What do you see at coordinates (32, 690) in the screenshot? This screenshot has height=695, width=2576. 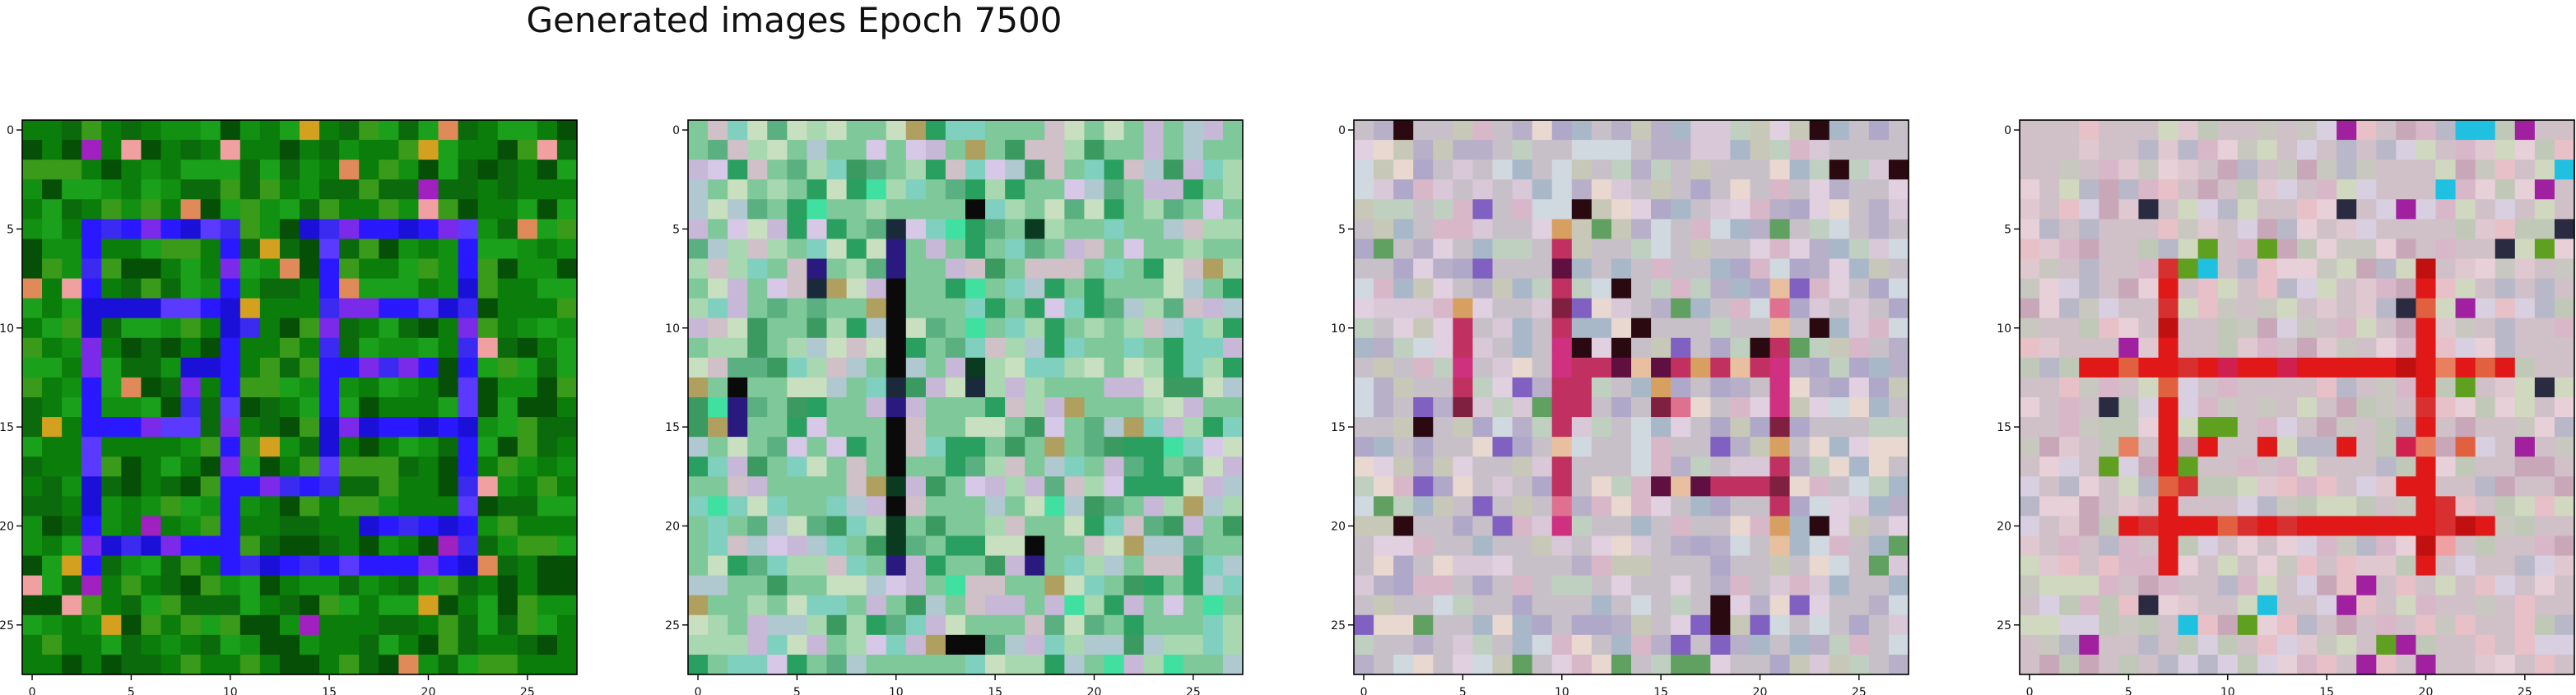 I see `x-tick-label: 0` at bounding box center [32, 690].